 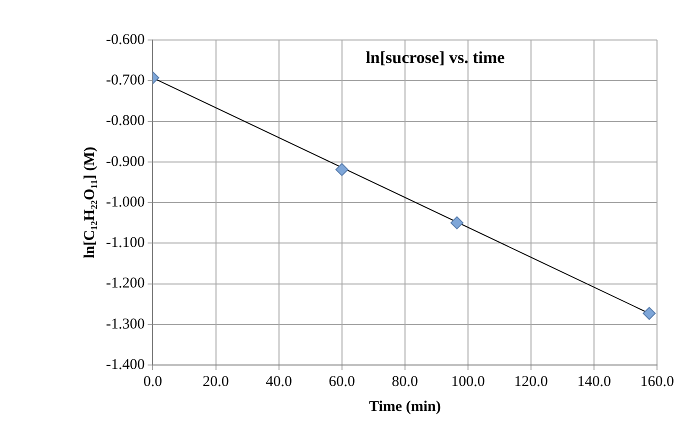 What do you see at coordinates (468, 382) in the screenshot?
I see `x-tick-label: 100.0` at bounding box center [468, 382].